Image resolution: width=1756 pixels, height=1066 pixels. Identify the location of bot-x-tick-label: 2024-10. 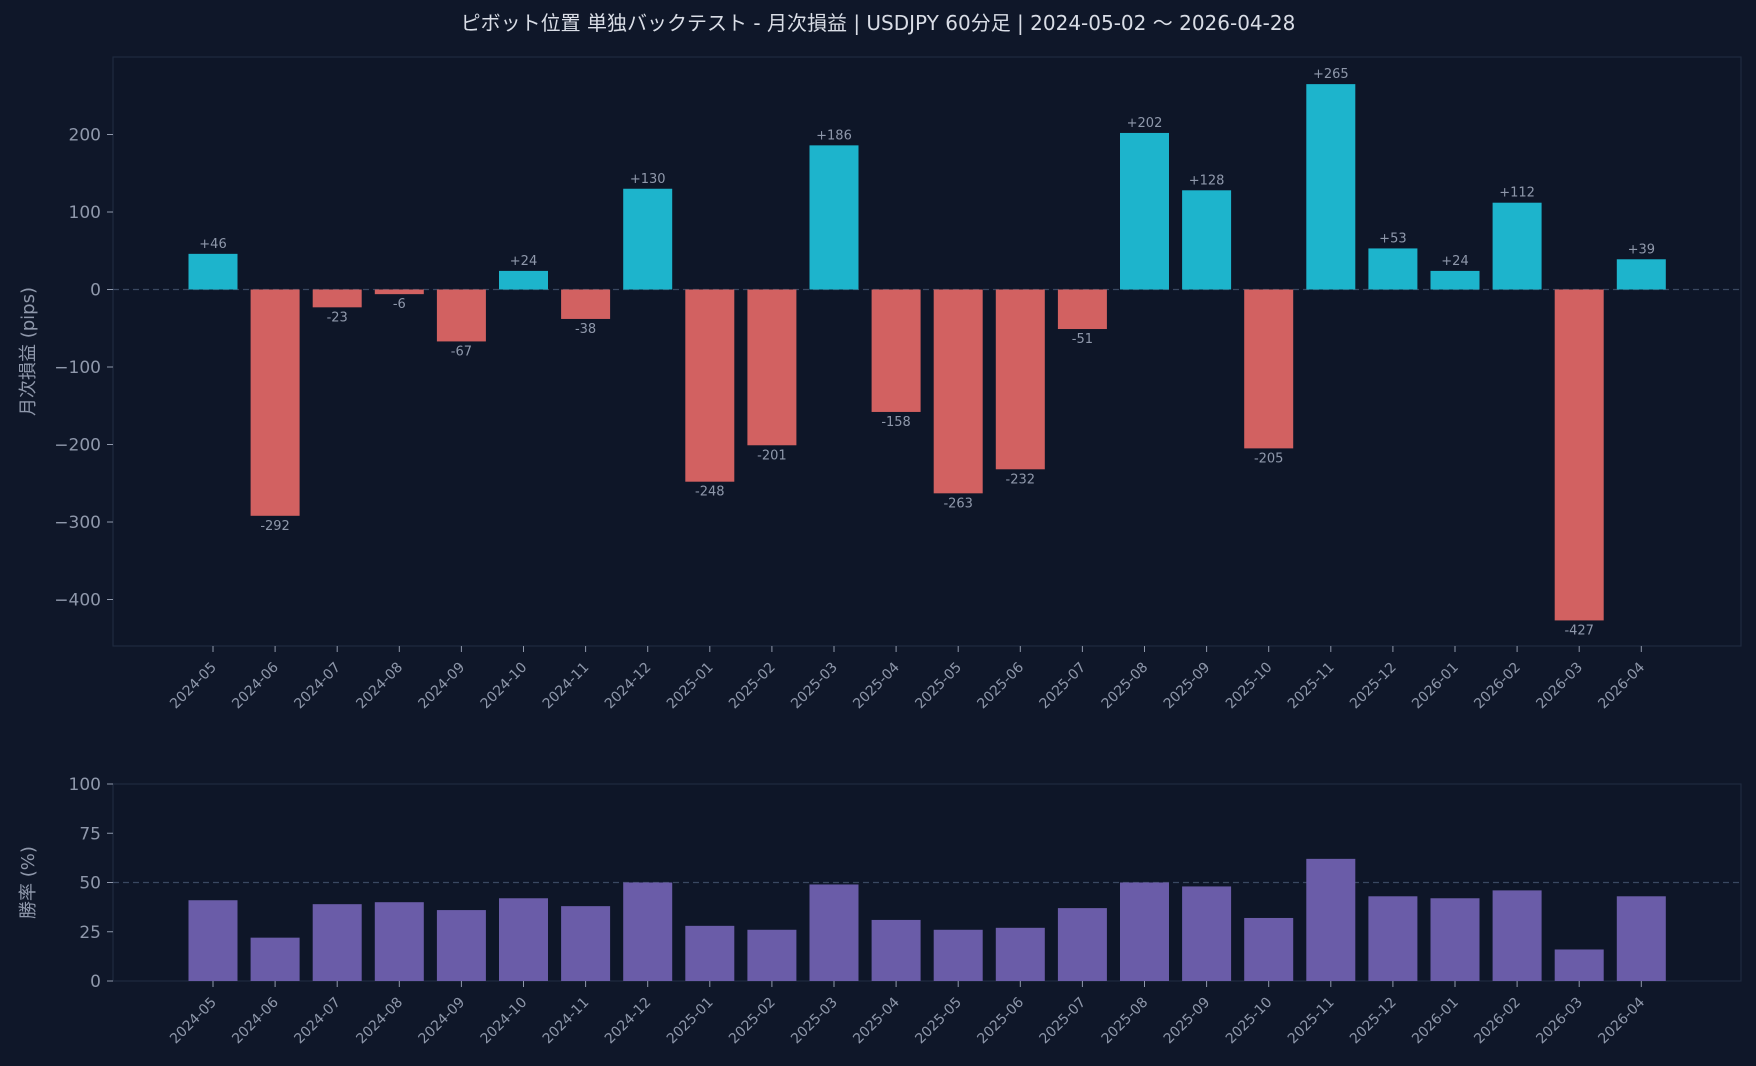
(504, 1021).